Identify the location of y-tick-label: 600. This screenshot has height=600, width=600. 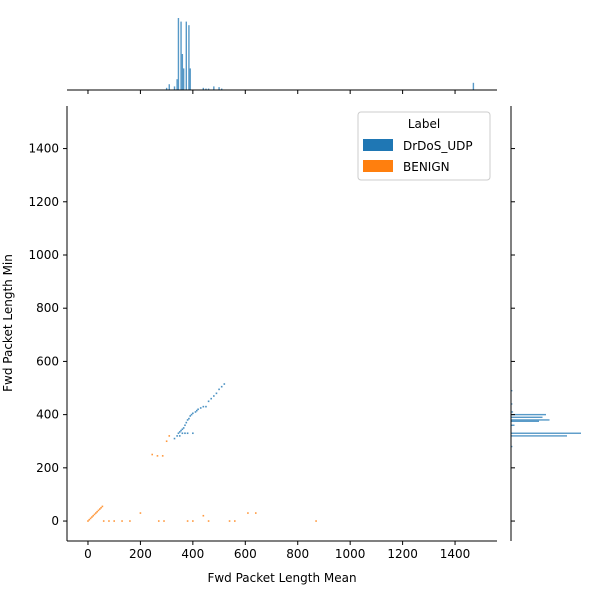
(47, 361).